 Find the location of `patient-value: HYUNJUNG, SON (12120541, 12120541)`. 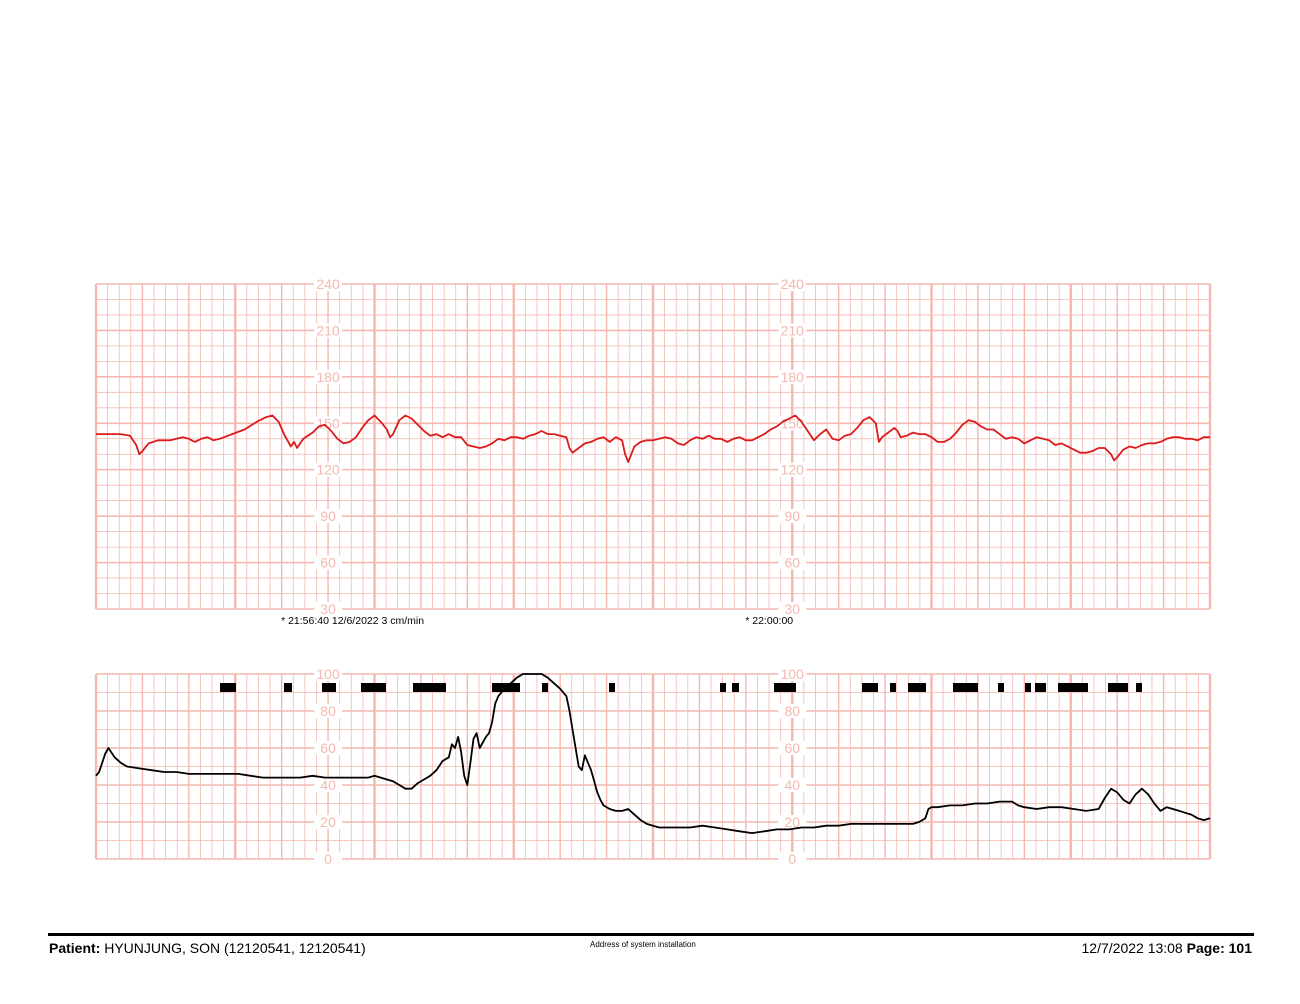

patient-value: HYUNJUNG, SON (12120541, 12120541) is located at coordinates (235, 948).